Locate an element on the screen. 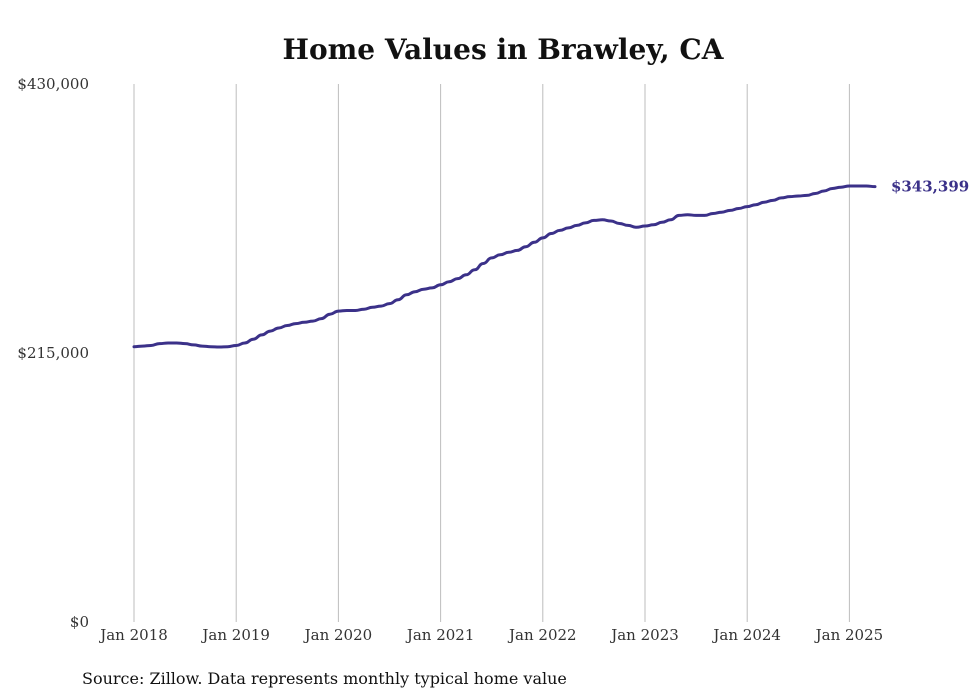 Image resolution: width=980 pixels, height=699 pixels. x-tick-label: Jan 2018 is located at coordinates (133, 635).